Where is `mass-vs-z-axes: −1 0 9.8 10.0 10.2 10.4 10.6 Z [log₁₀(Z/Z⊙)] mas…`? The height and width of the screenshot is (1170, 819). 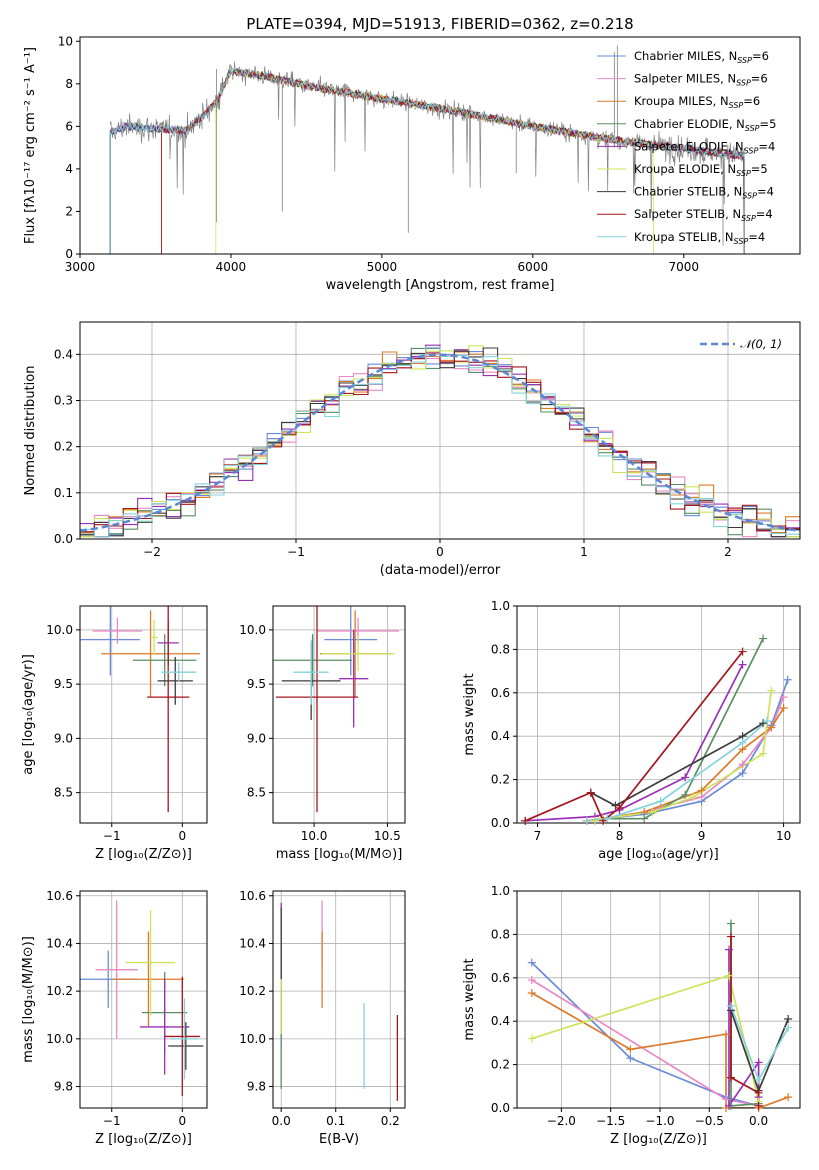 mass-vs-z-axes: −1 0 9.8 10.0 10.2 10.4 10.6 Z [log₁₀(Z/Z⊙)] mas… is located at coordinates (114, 1018).